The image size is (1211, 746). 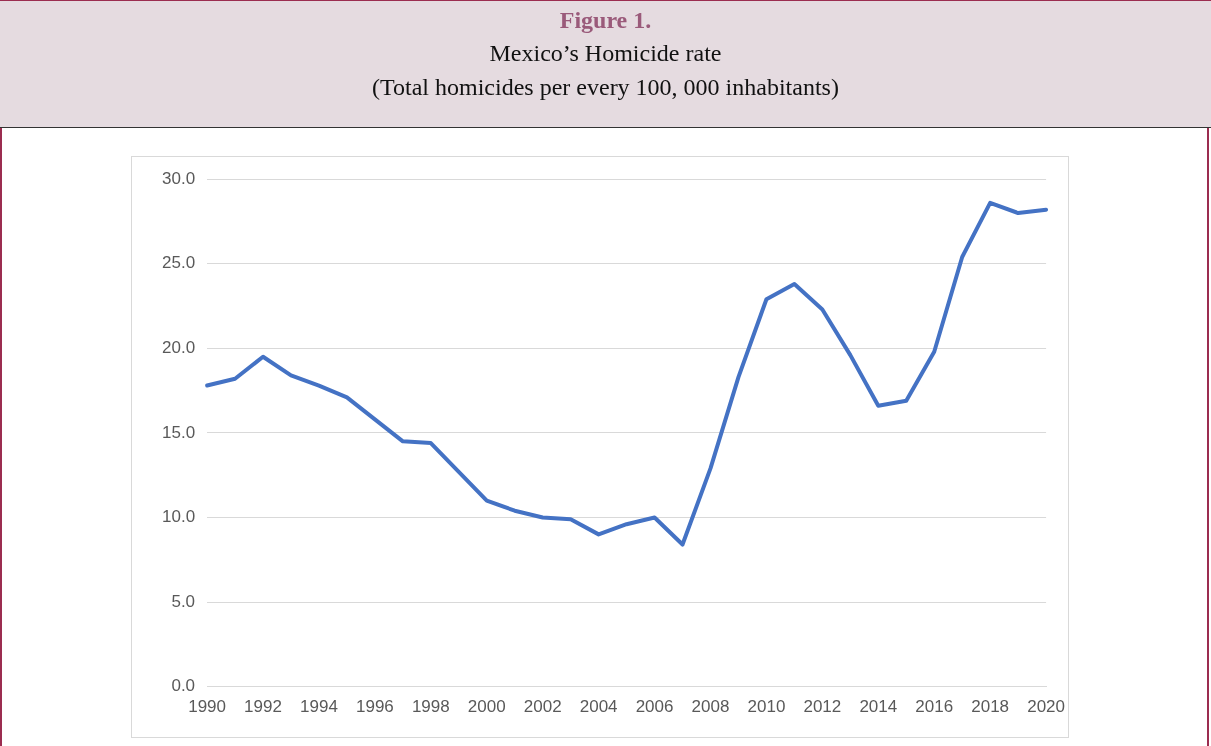 I want to click on x-tick-label: 1998, so click(x=430, y=707).